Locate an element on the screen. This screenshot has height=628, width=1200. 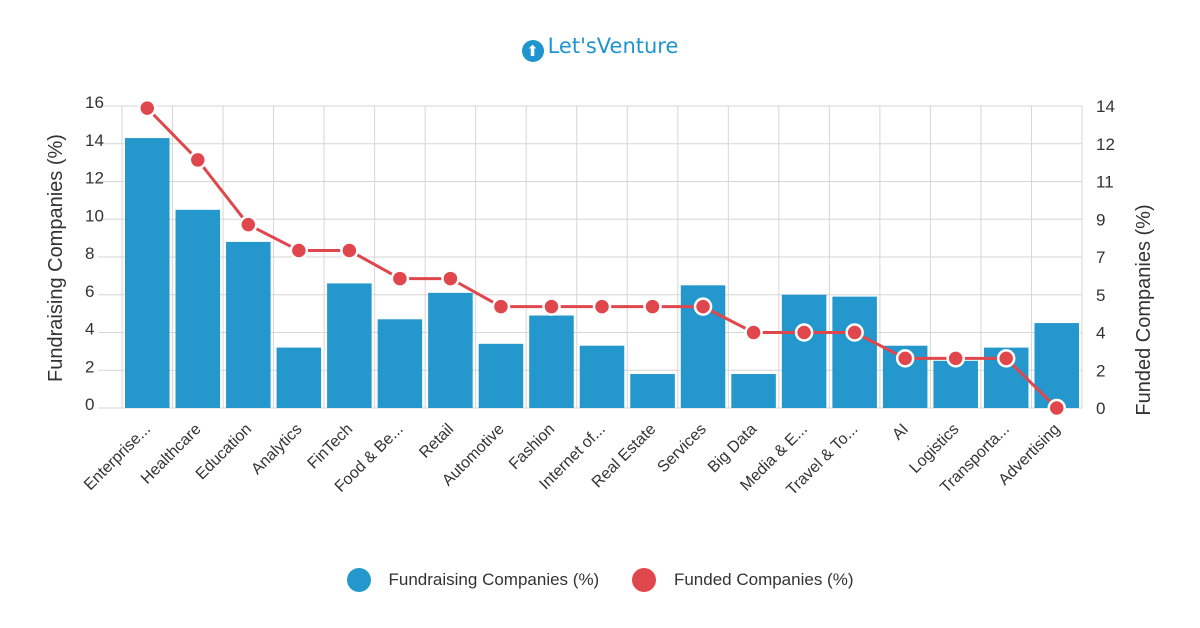
logo: ⬆ Let'sVenture is located at coordinates (600, 48).